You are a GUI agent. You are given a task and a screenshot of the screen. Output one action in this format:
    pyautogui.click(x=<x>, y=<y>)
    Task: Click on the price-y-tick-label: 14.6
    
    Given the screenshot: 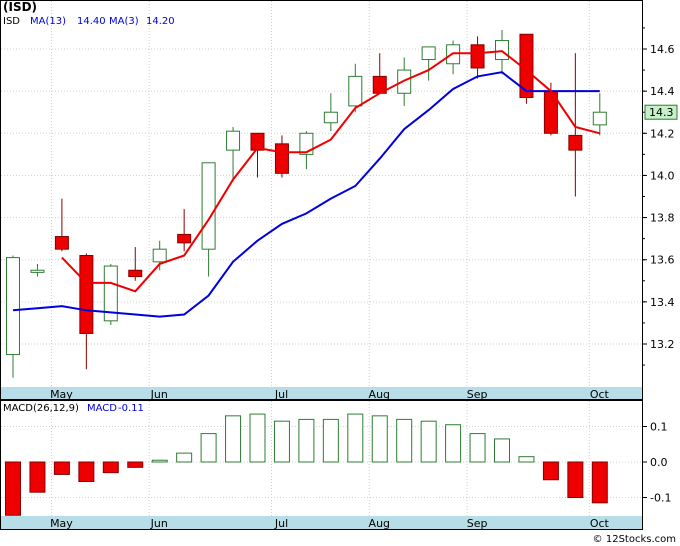 What is the action you would take?
    pyautogui.click(x=662, y=49)
    